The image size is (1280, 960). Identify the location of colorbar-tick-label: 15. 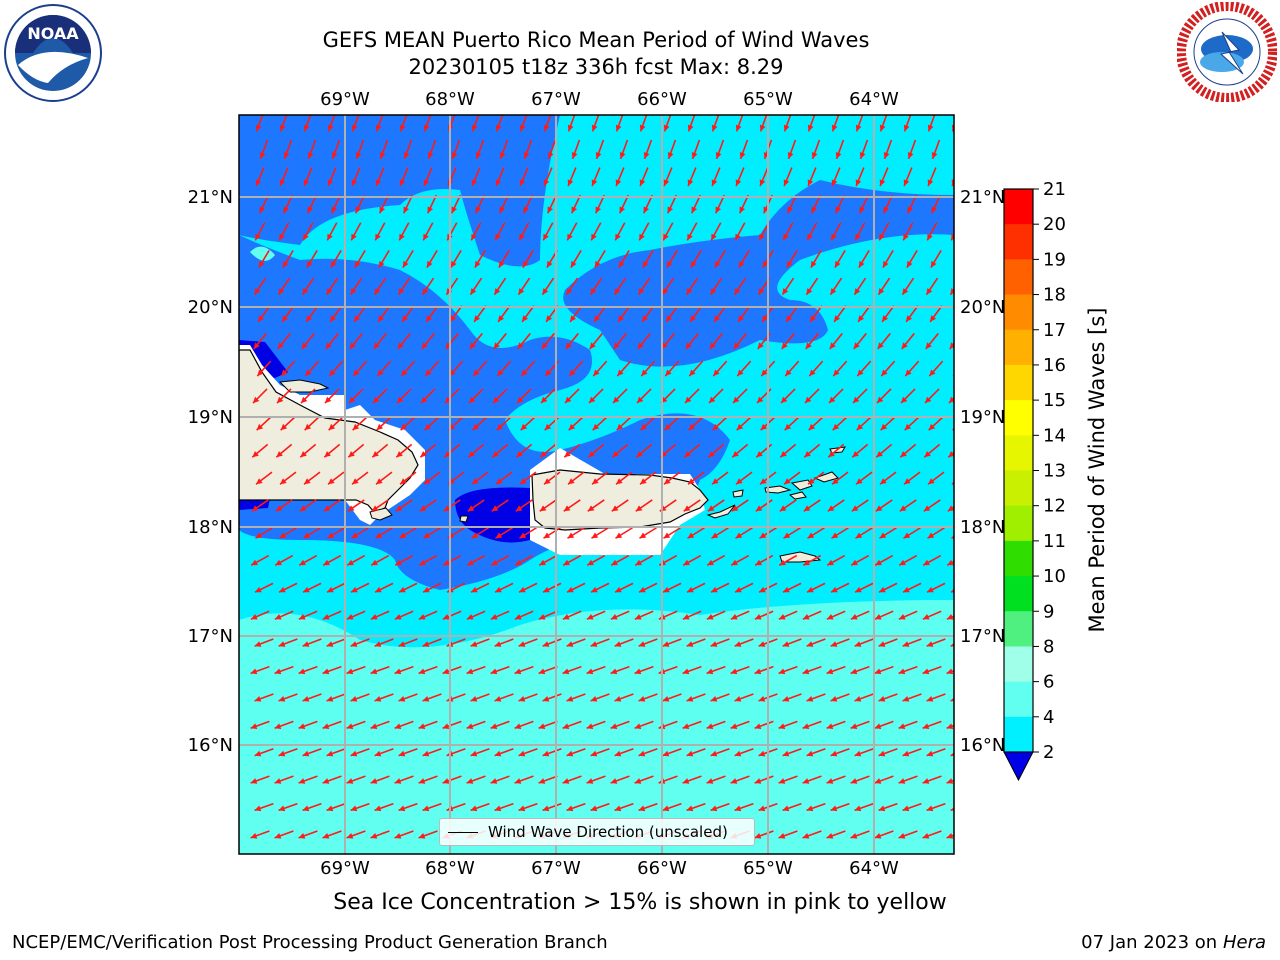
(1054, 400).